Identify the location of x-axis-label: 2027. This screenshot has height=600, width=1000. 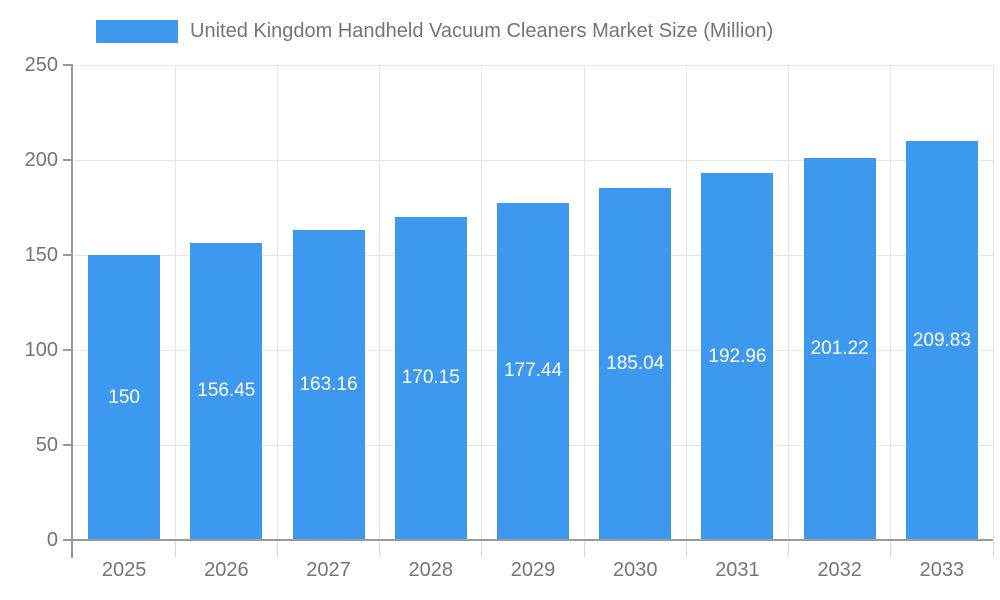
(328, 570).